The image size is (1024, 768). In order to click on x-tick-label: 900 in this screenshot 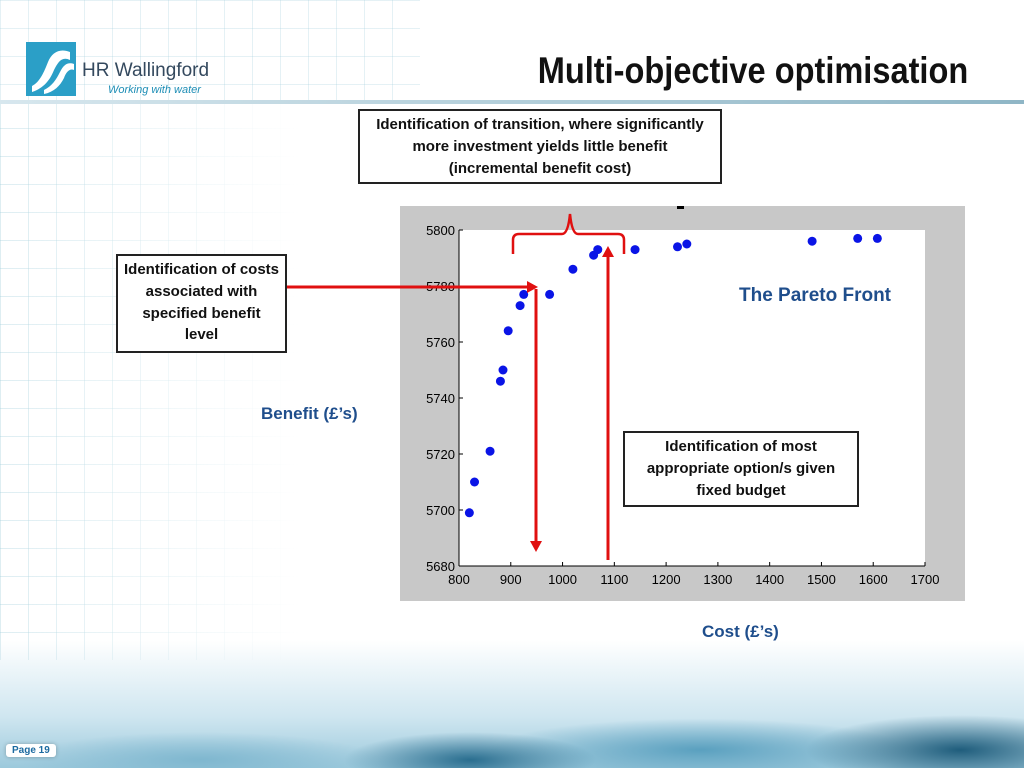, I will do `click(511, 579)`.